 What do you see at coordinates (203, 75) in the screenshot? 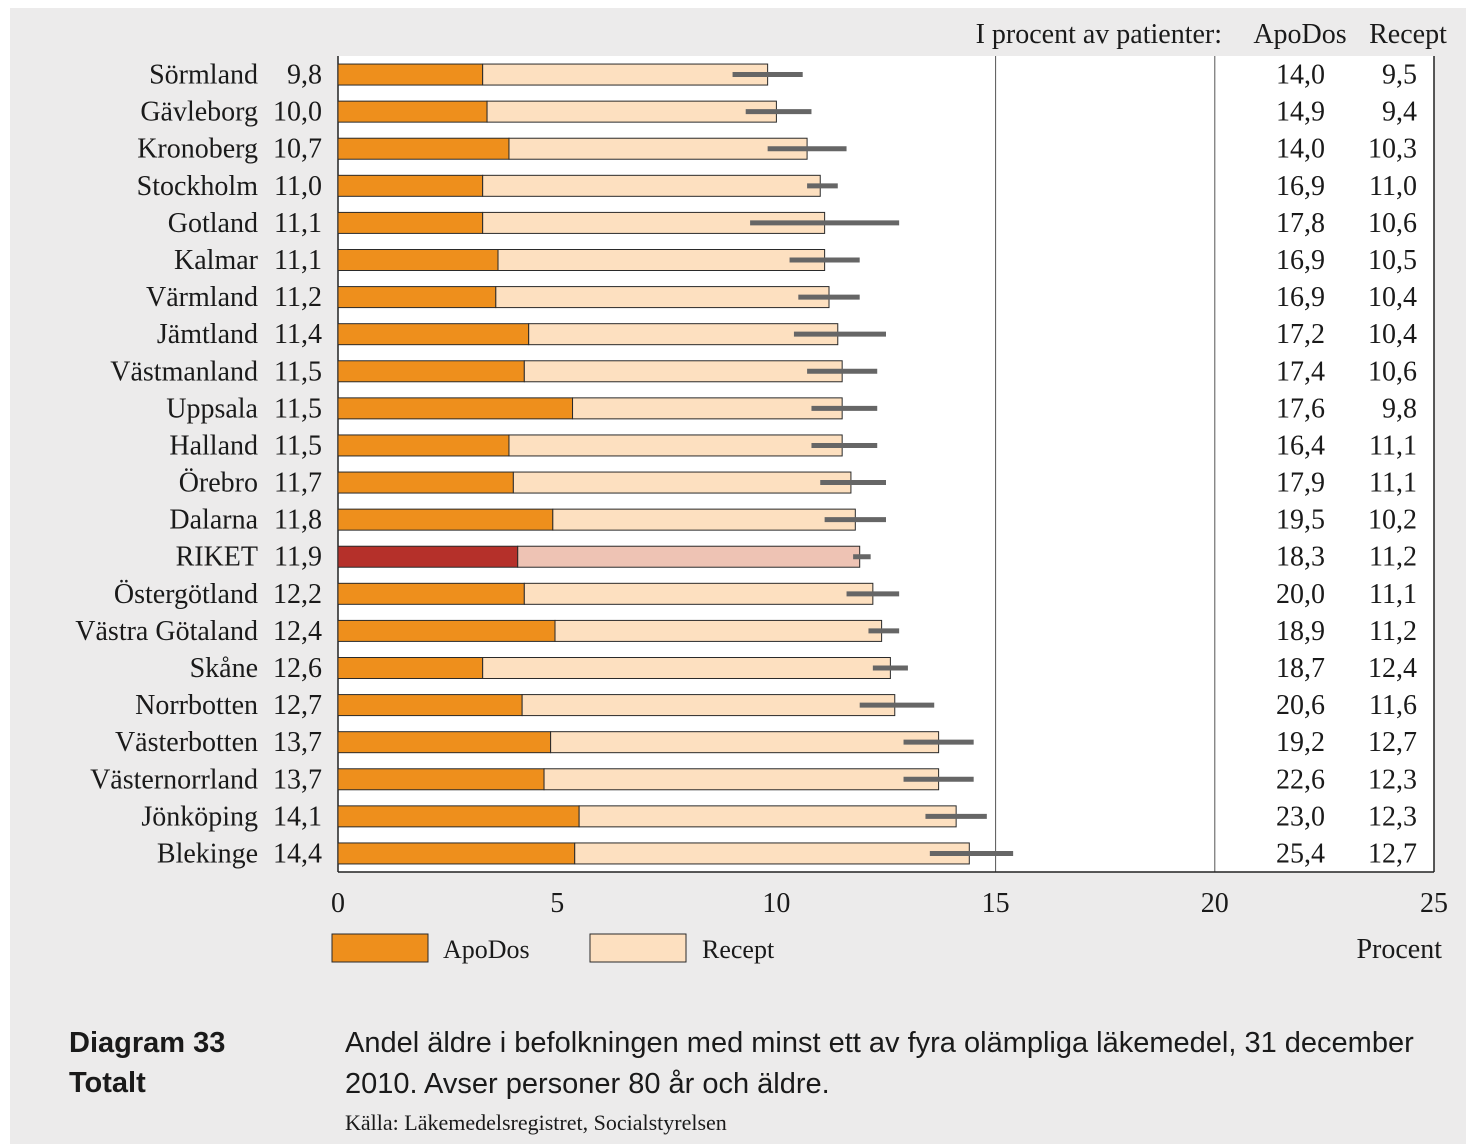
I see `category-label: Sörmland` at bounding box center [203, 75].